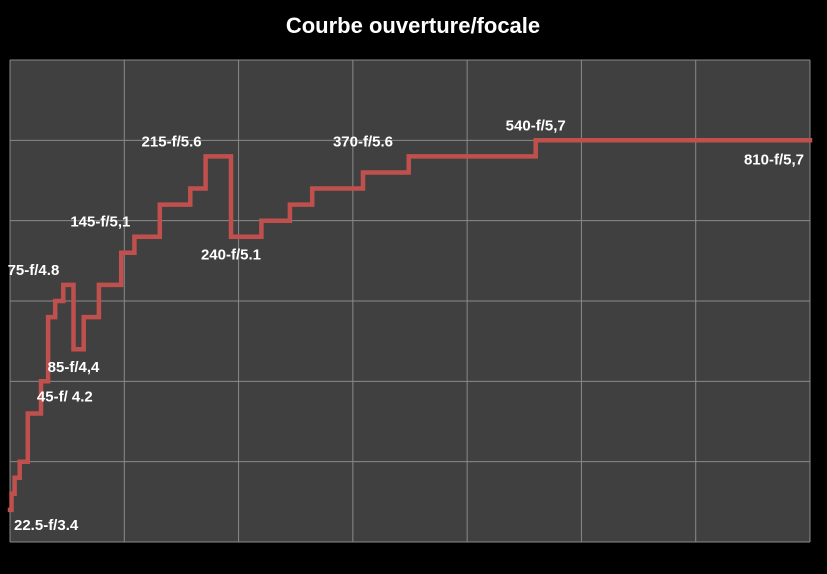  What do you see at coordinates (413, 25) in the screenshot?
I see `chart-title: Courbe ouverture/focale` at bounding box center [413, 25].